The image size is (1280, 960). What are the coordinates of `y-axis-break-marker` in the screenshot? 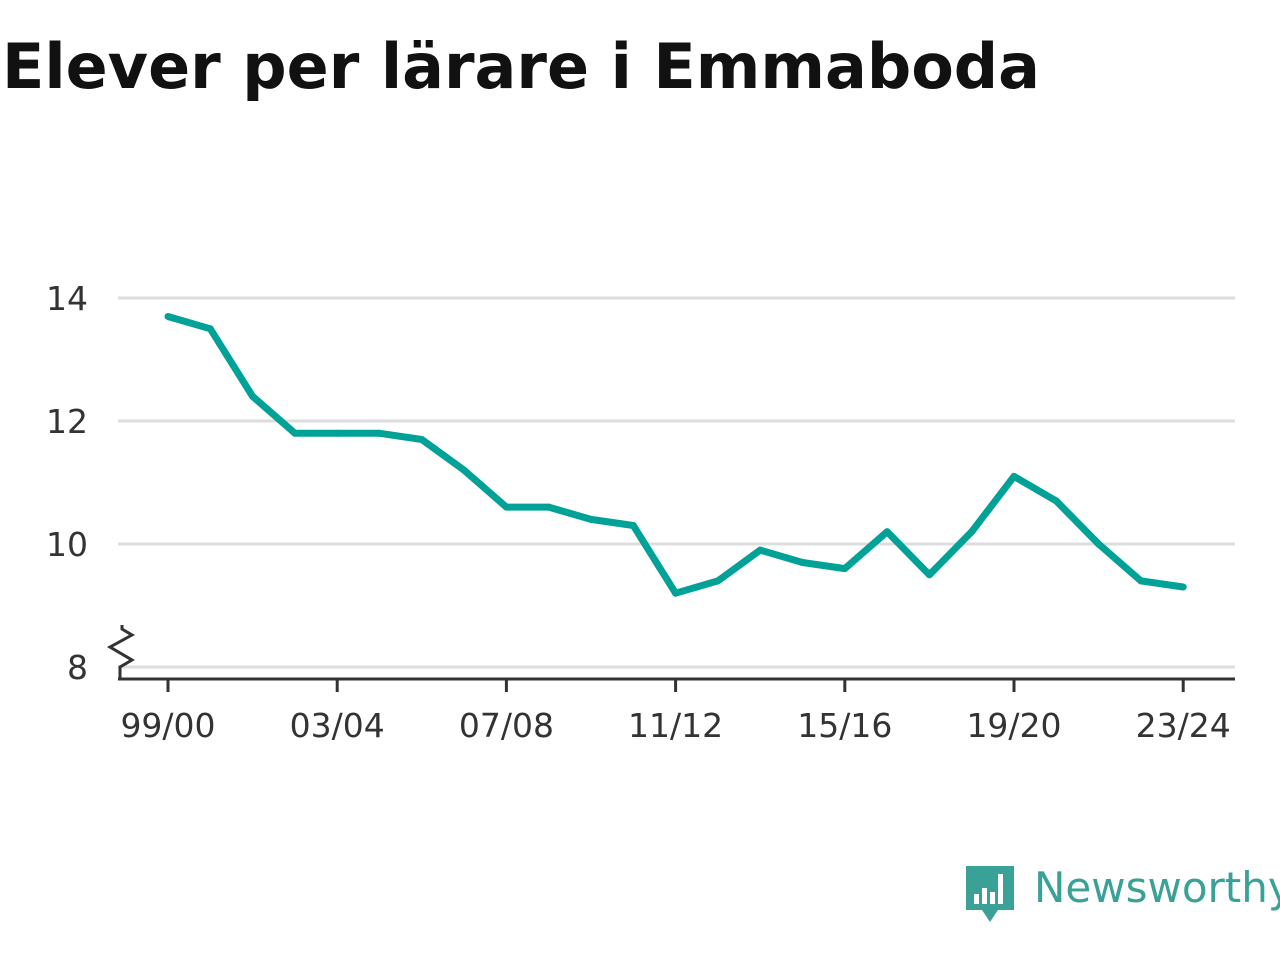 It's located at (121, 652).